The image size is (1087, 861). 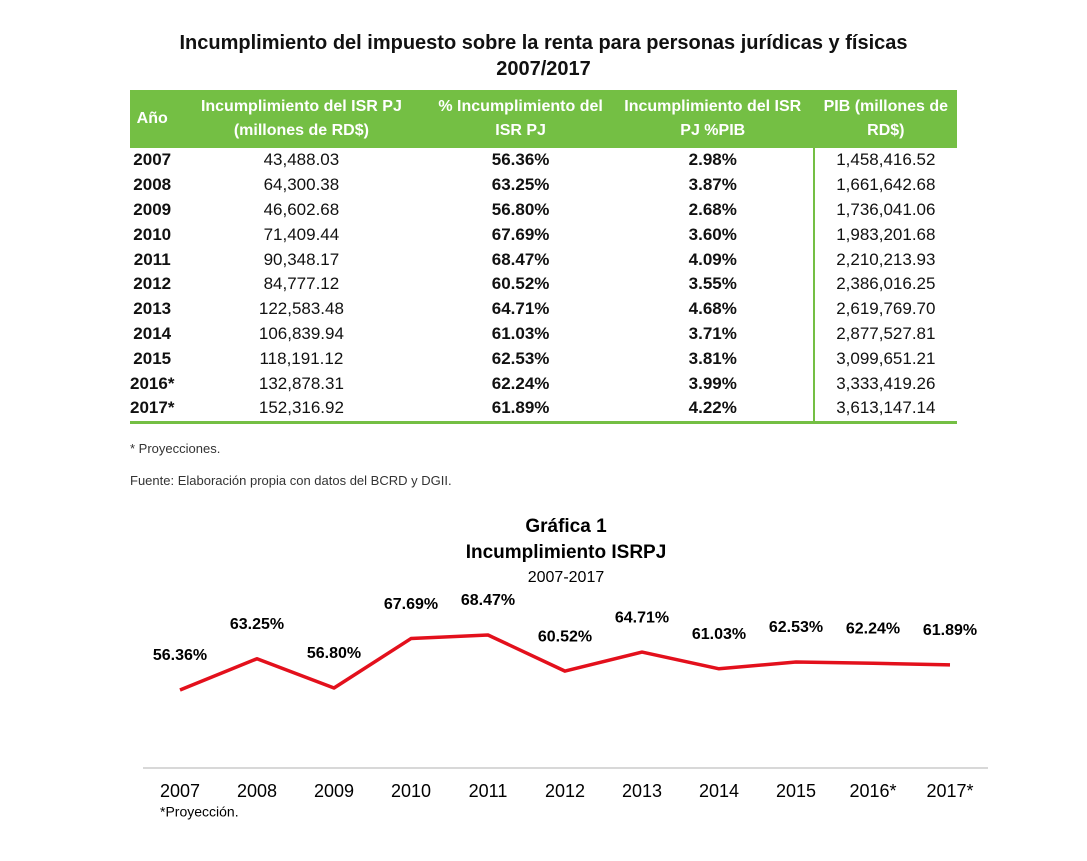 What do you see at coordinates (152, 383) in the screenshot?
I see `table-cell: 2016*` at bounding box center [152, 383].